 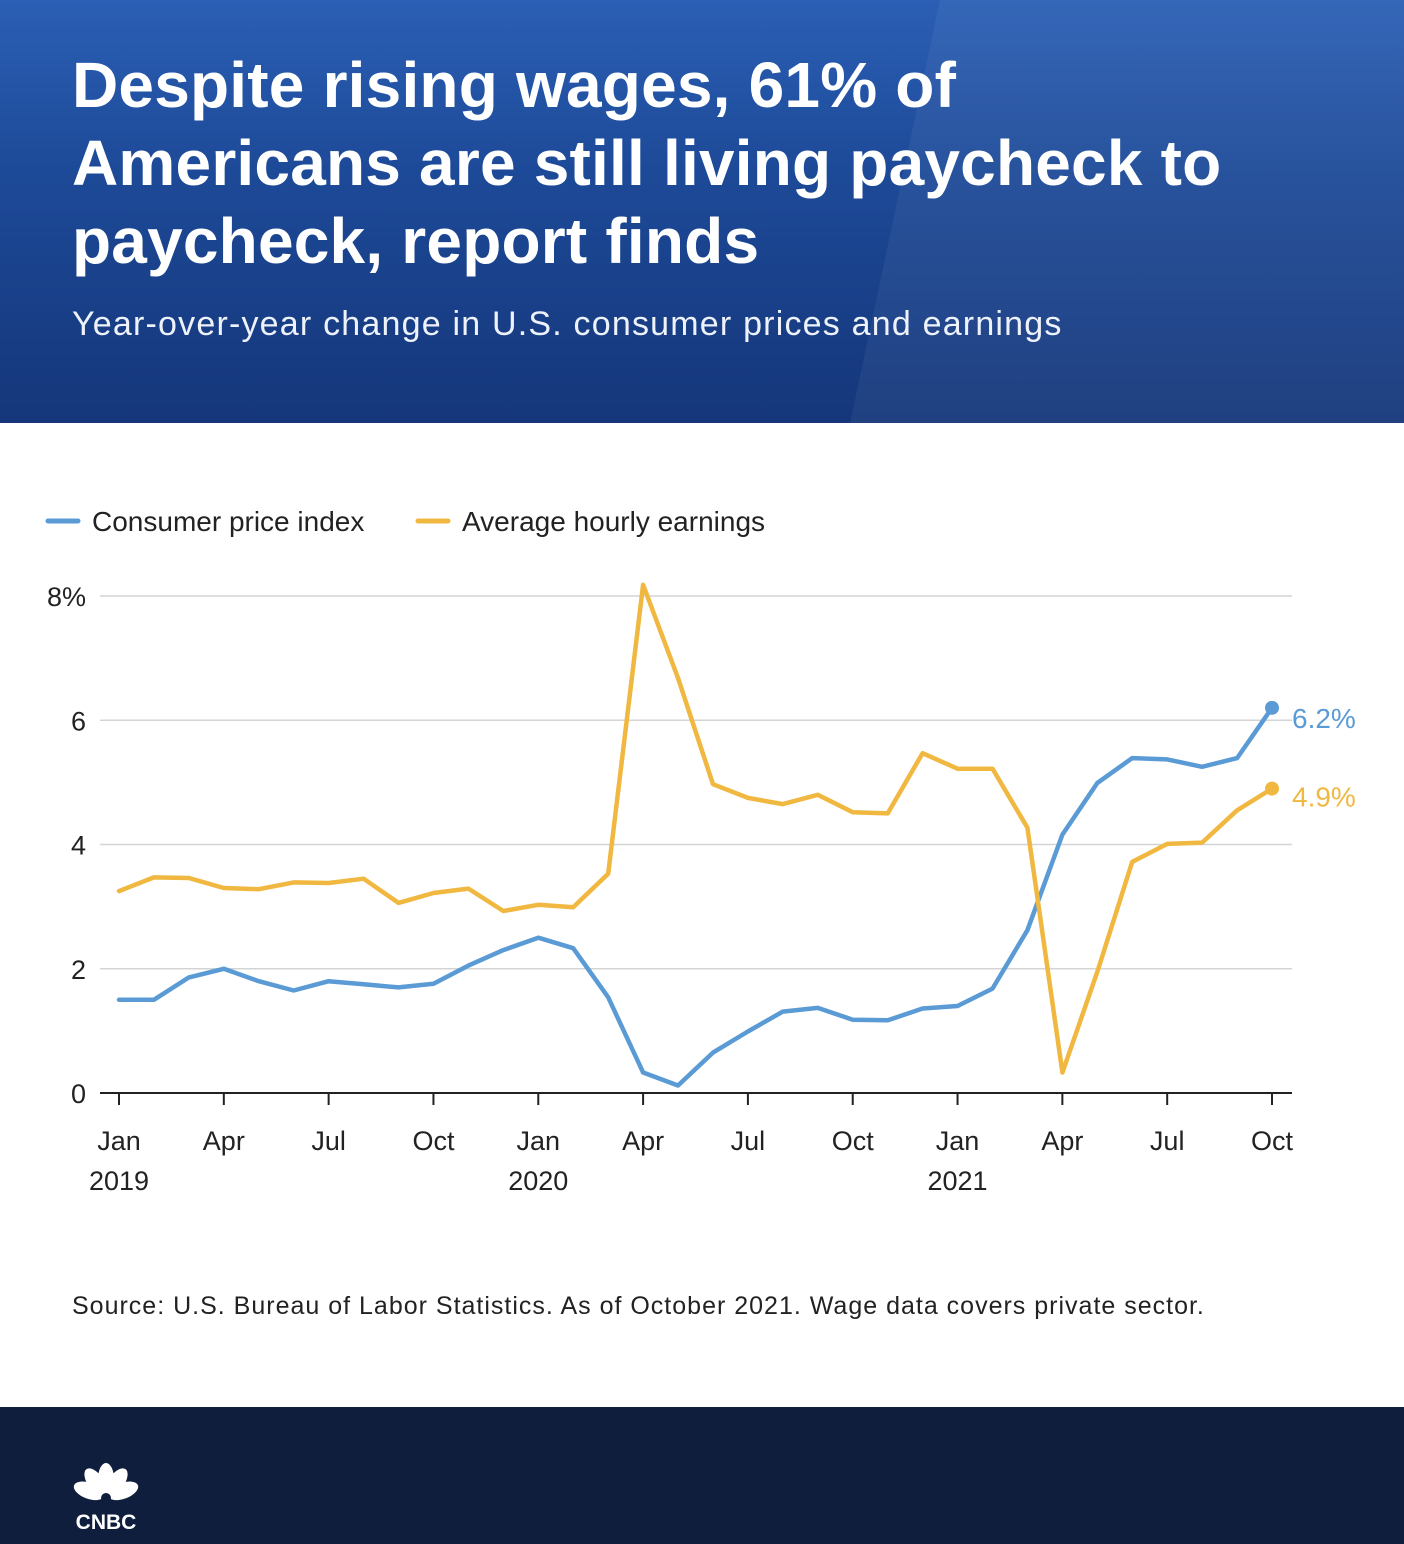 I want to click on cnbc-logo: CNBC, so click(x=106, y=1497).